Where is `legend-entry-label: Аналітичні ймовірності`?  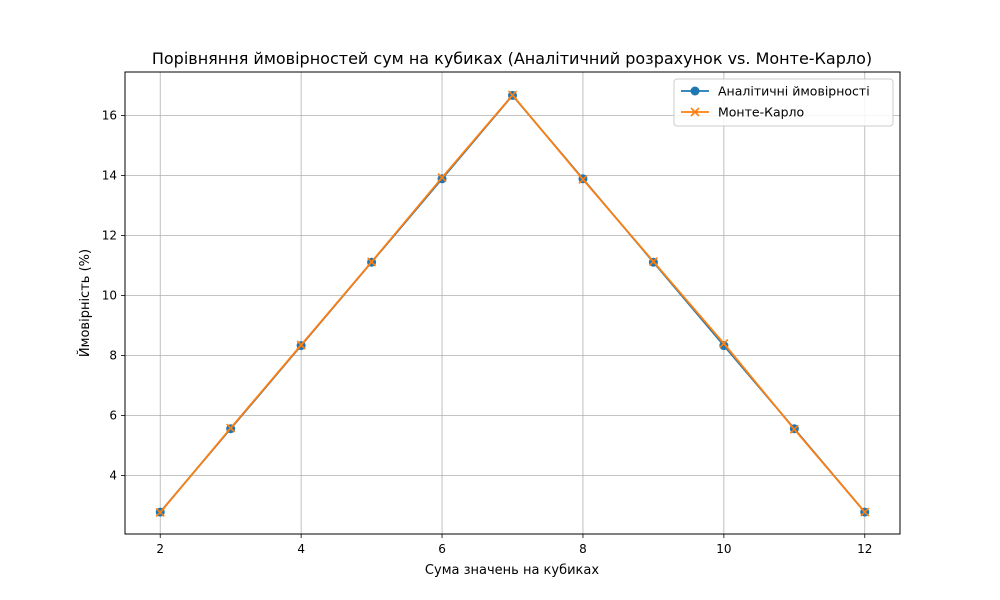 legend-entry-label: Аналітичні ймовірності is located at coordinates (794, 91).